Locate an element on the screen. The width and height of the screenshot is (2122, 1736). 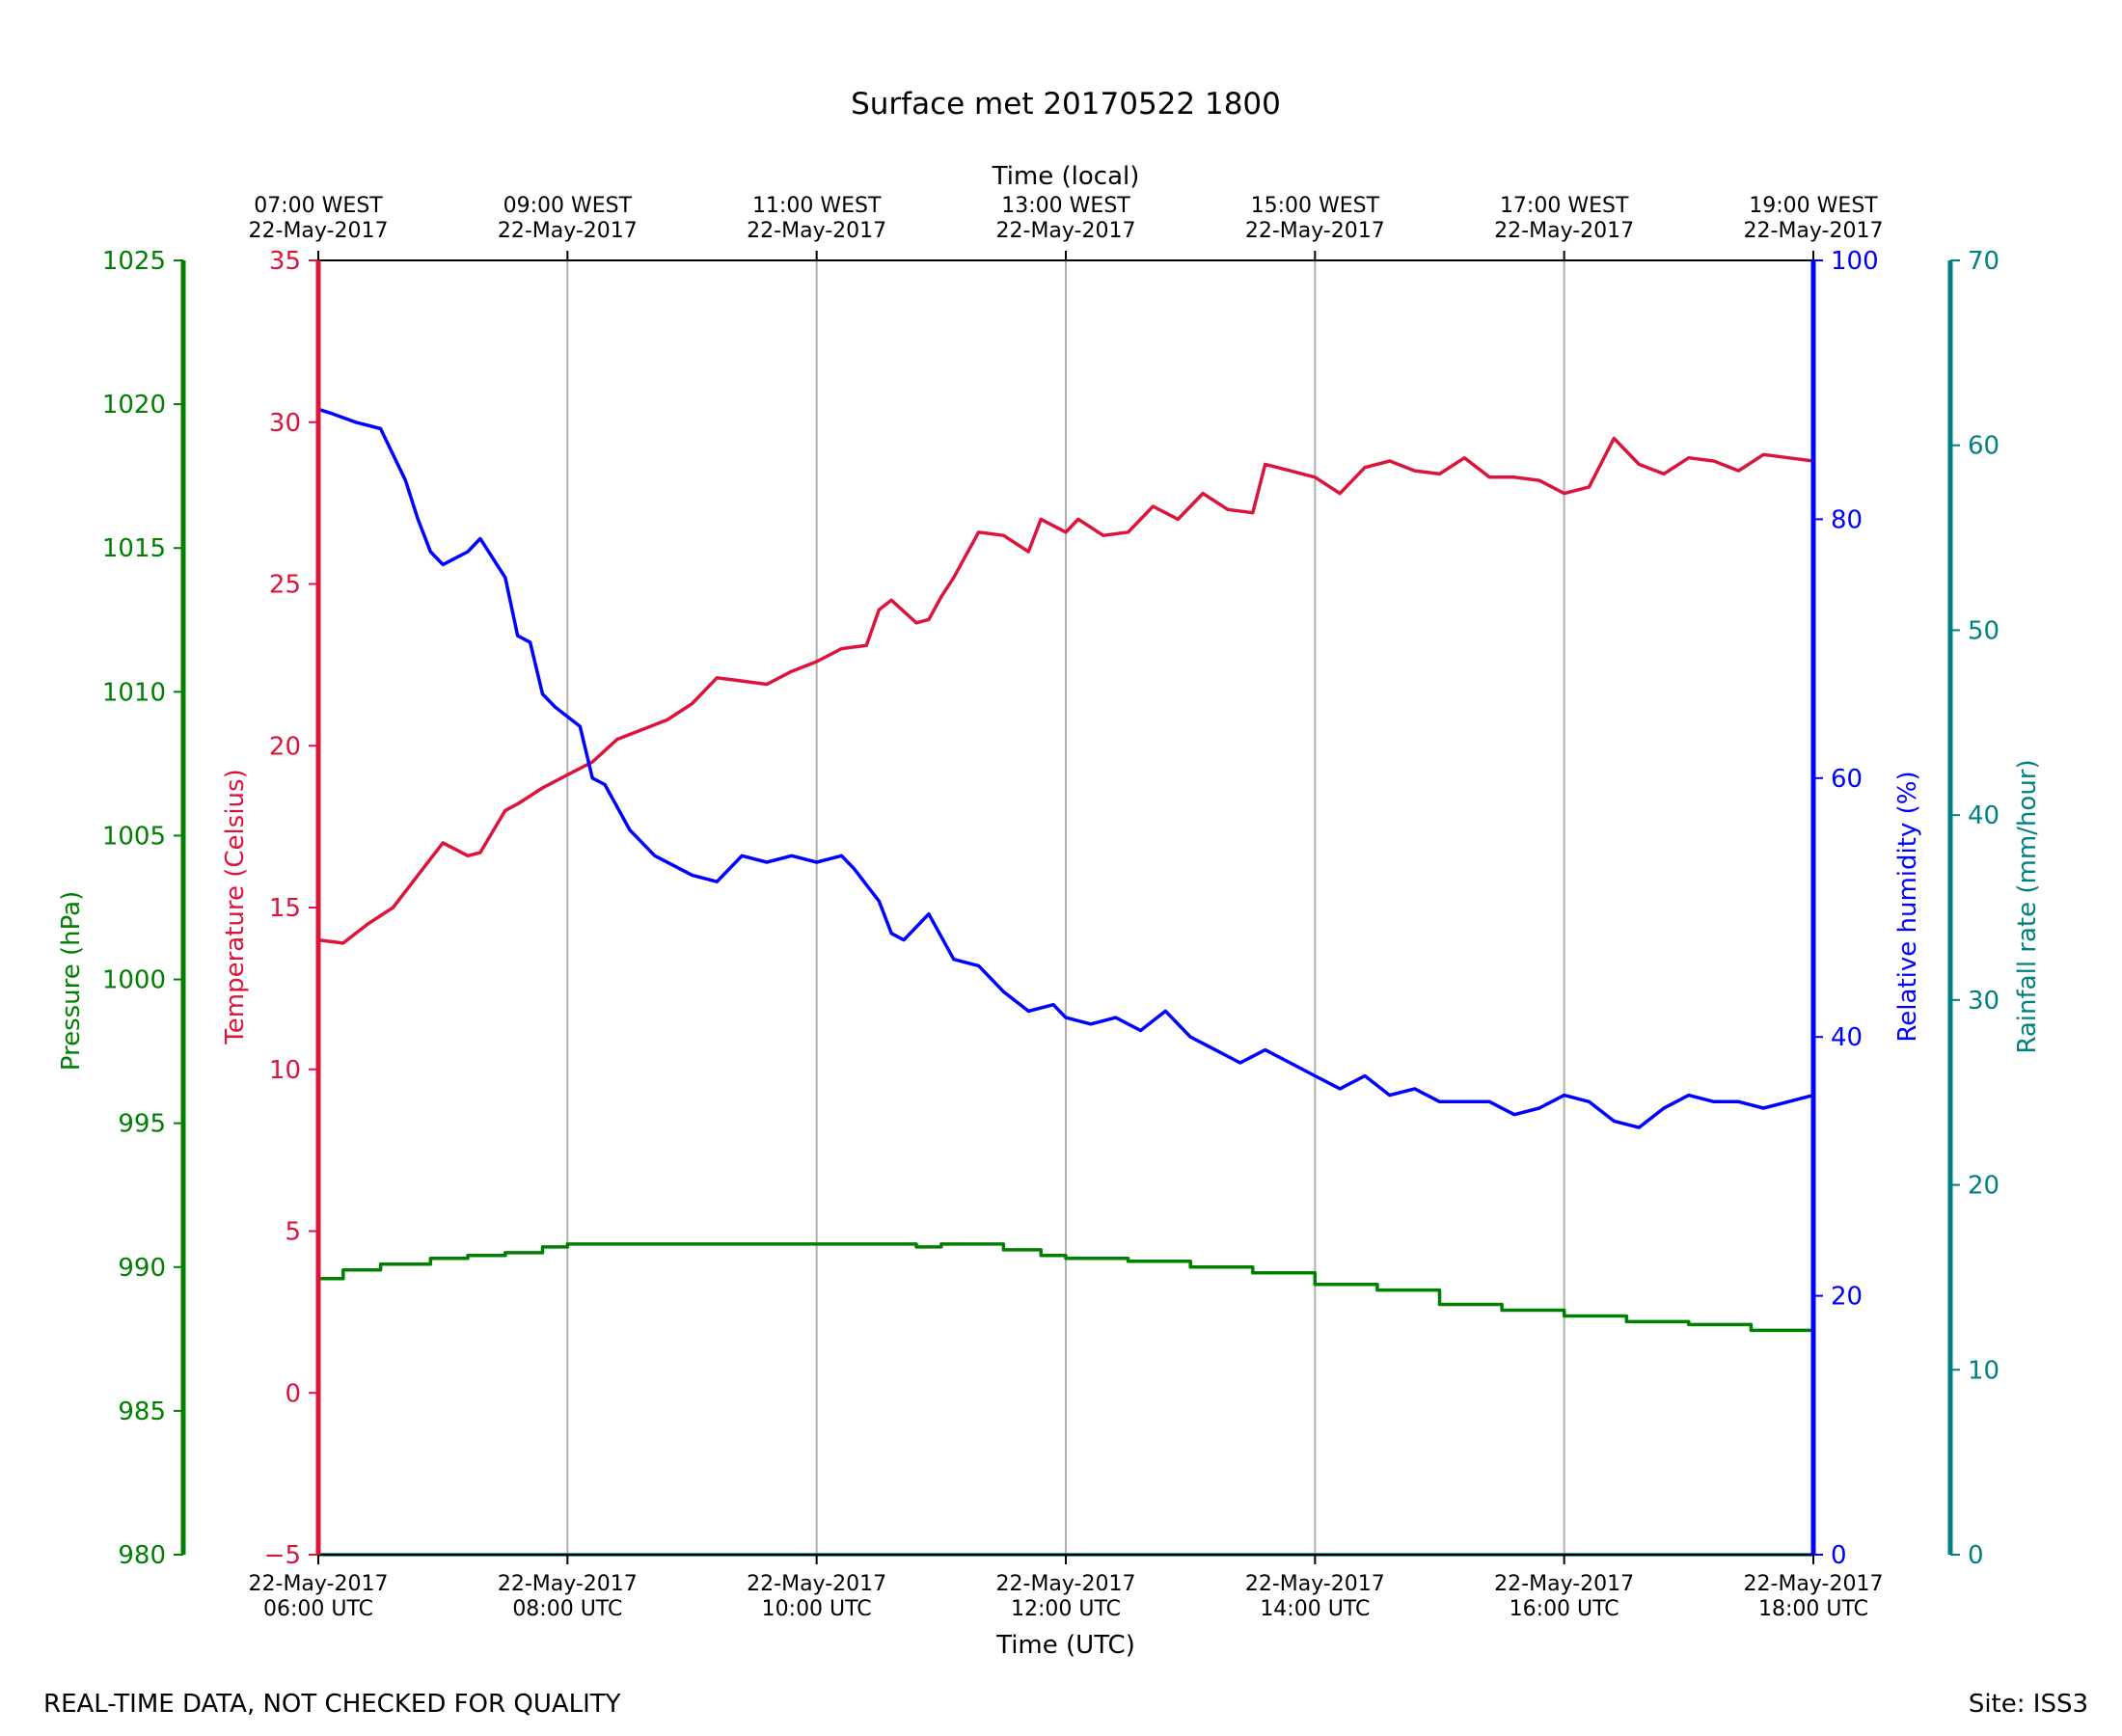
top-tick-time: 07:00 WEST is located at coordinates (319, 206).